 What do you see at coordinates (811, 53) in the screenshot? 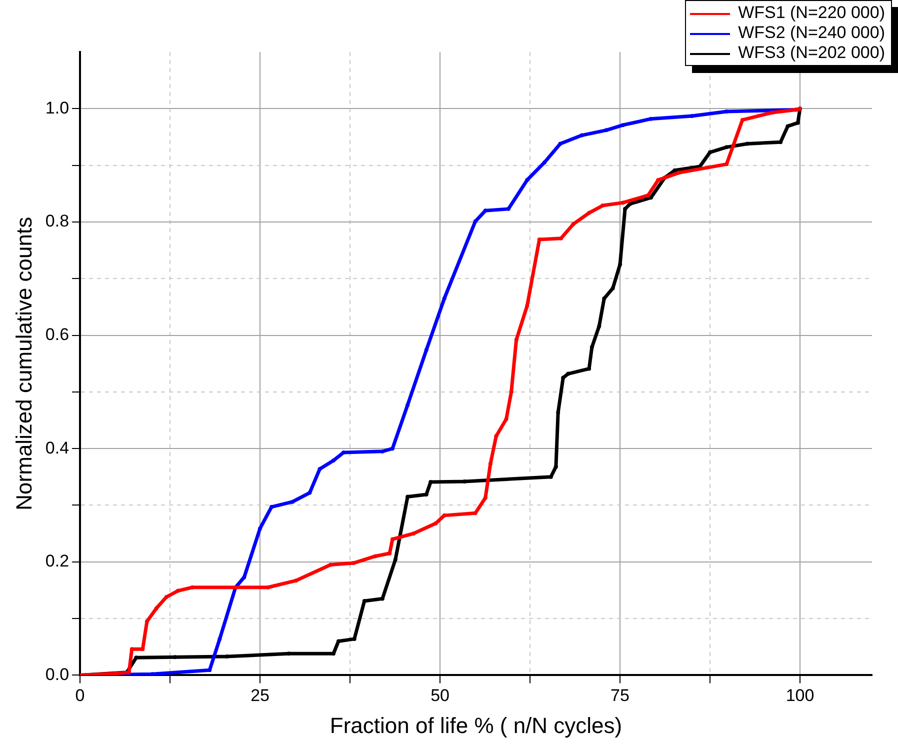
I see `legend-label: WFS3 (N=202 000)` at bounding box center [811, 53].